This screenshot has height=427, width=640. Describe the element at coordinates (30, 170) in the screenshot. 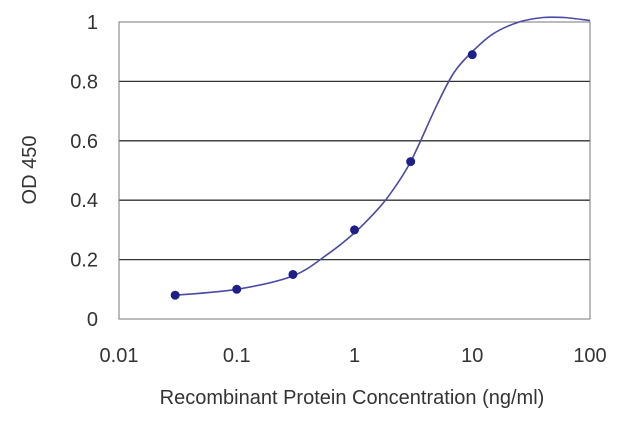

I see `y-axis-title: OD 450` at that location.